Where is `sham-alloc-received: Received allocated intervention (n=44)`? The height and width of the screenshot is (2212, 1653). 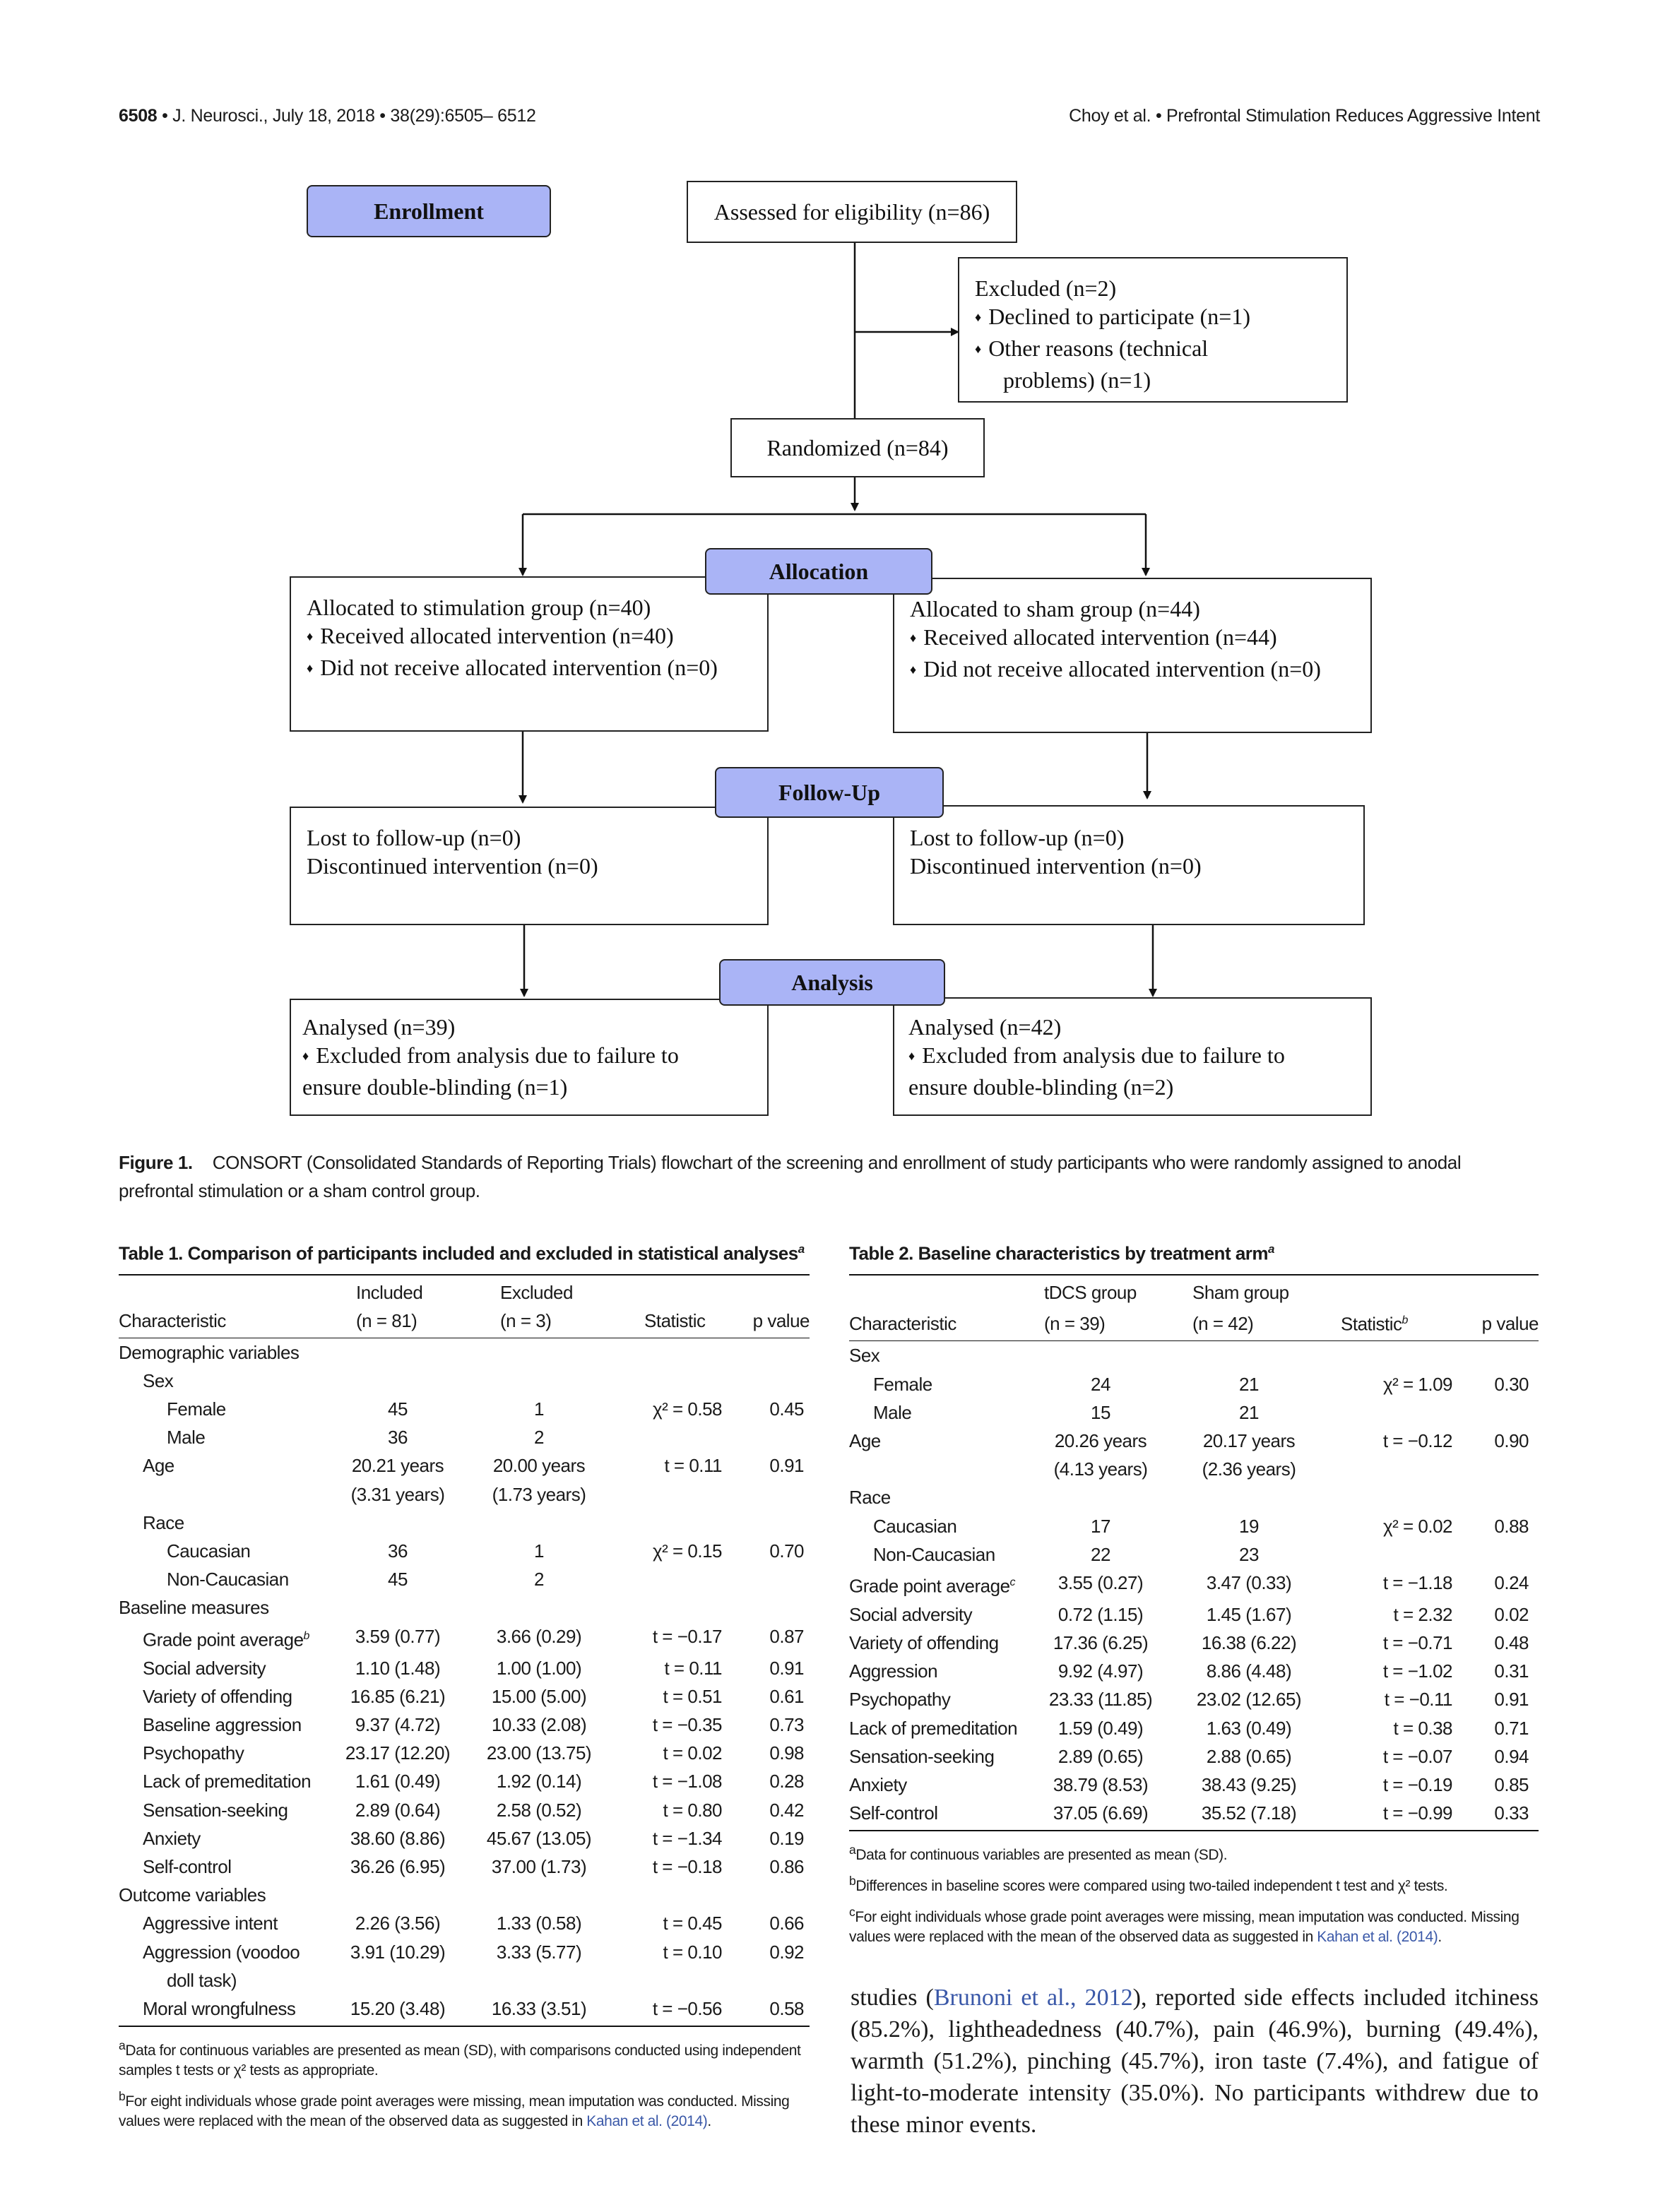 sham-alloc-received: Received allocated intervention (n=44) is located at coordinates (1140, 639).